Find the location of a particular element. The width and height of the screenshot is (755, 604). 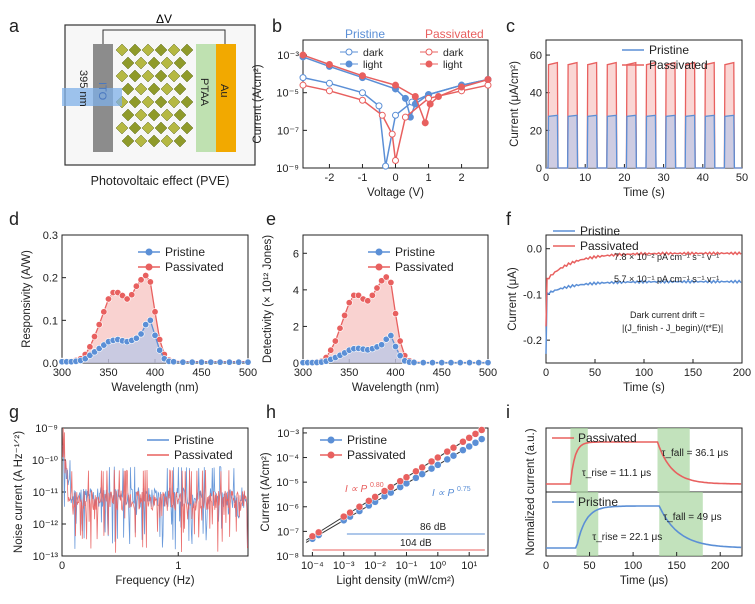

x-tick-label: 0 is located at coordinates (62, 566).